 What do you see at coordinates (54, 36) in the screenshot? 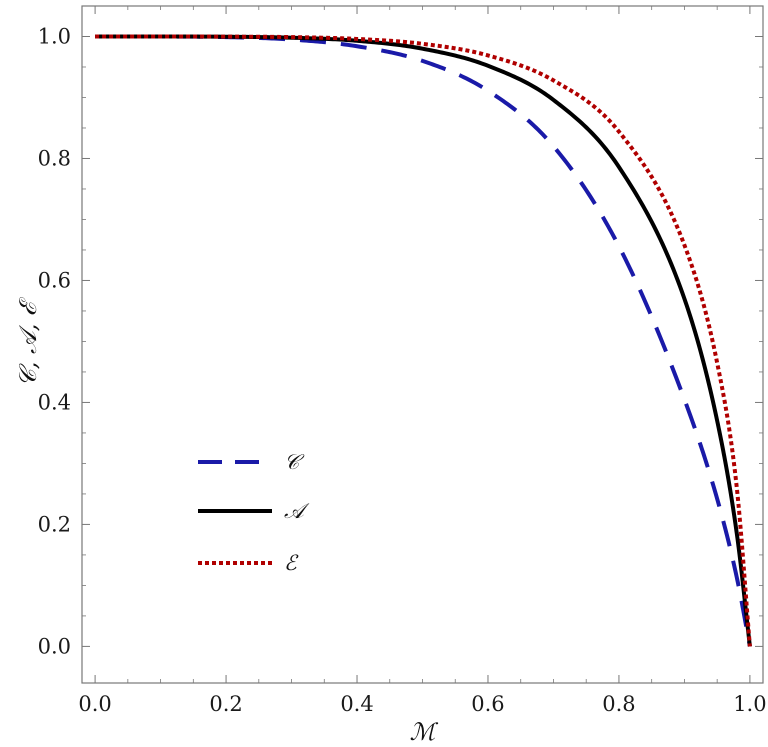
I see `y-tick-label: 1.0` at bounding box center [54, 36].